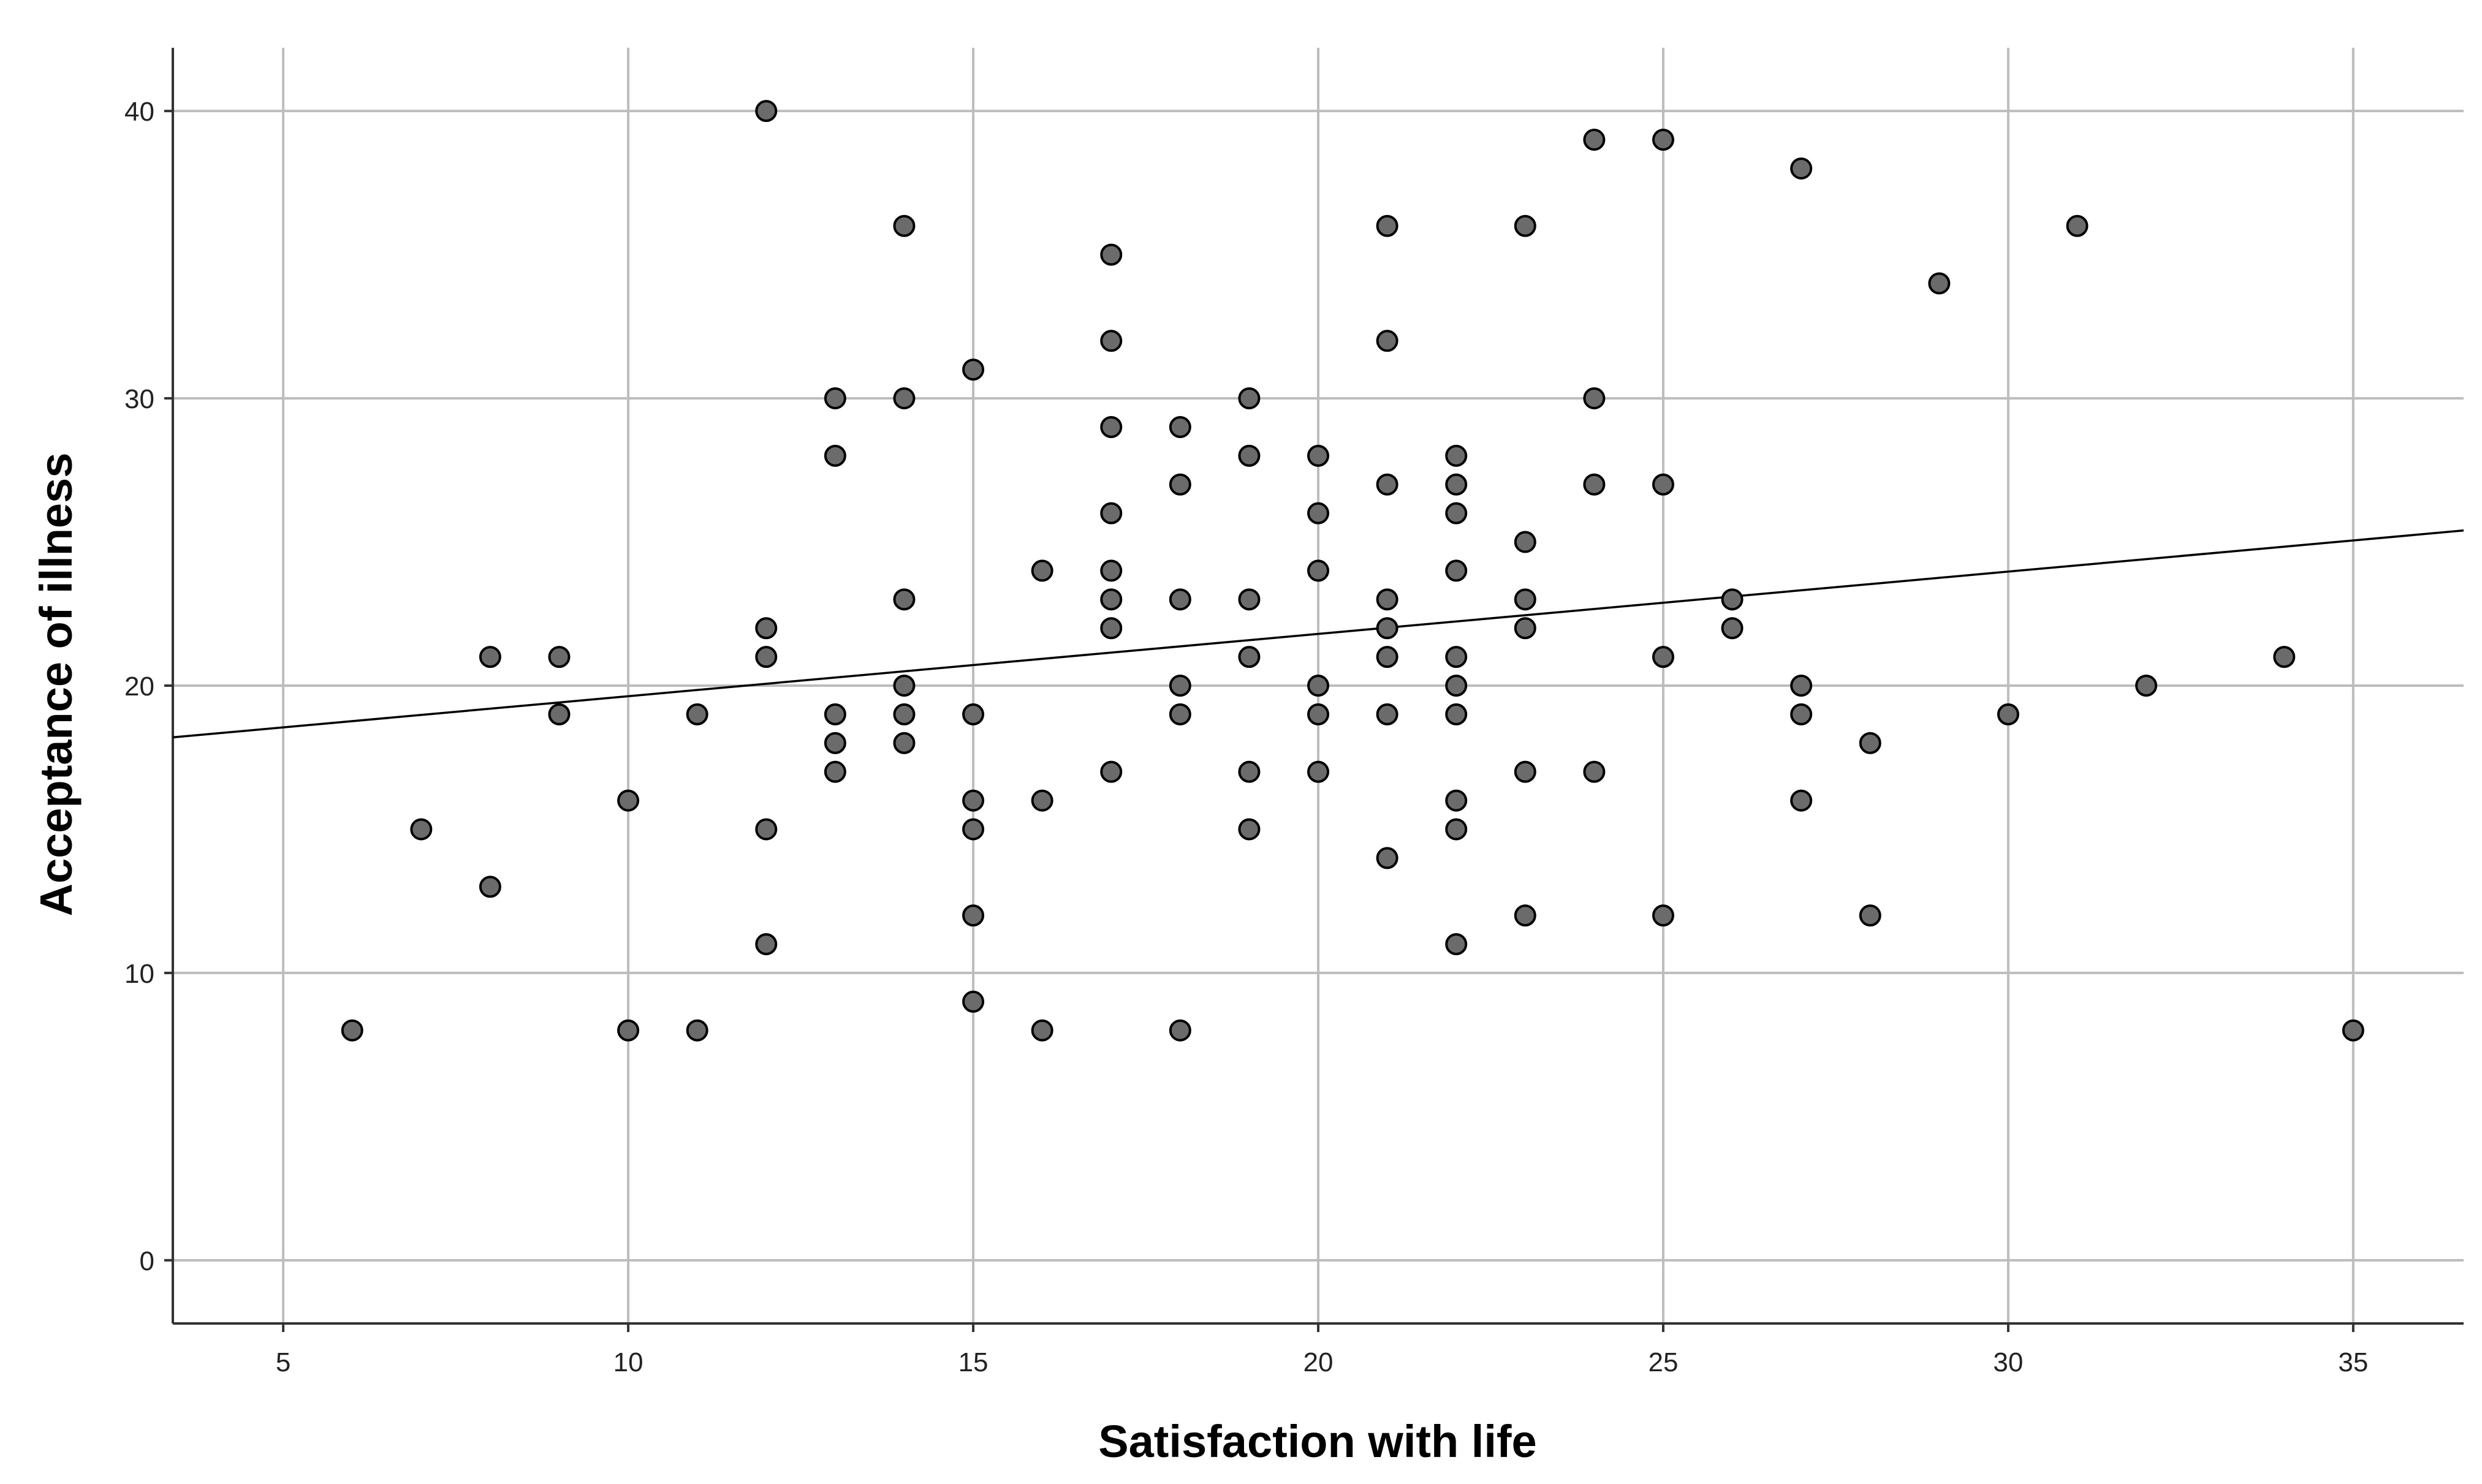 The image size is (2482, 1484). Describe the element at coordinates (139, 112) in the screenshot. I see `y-tick-label: 40` at that location.